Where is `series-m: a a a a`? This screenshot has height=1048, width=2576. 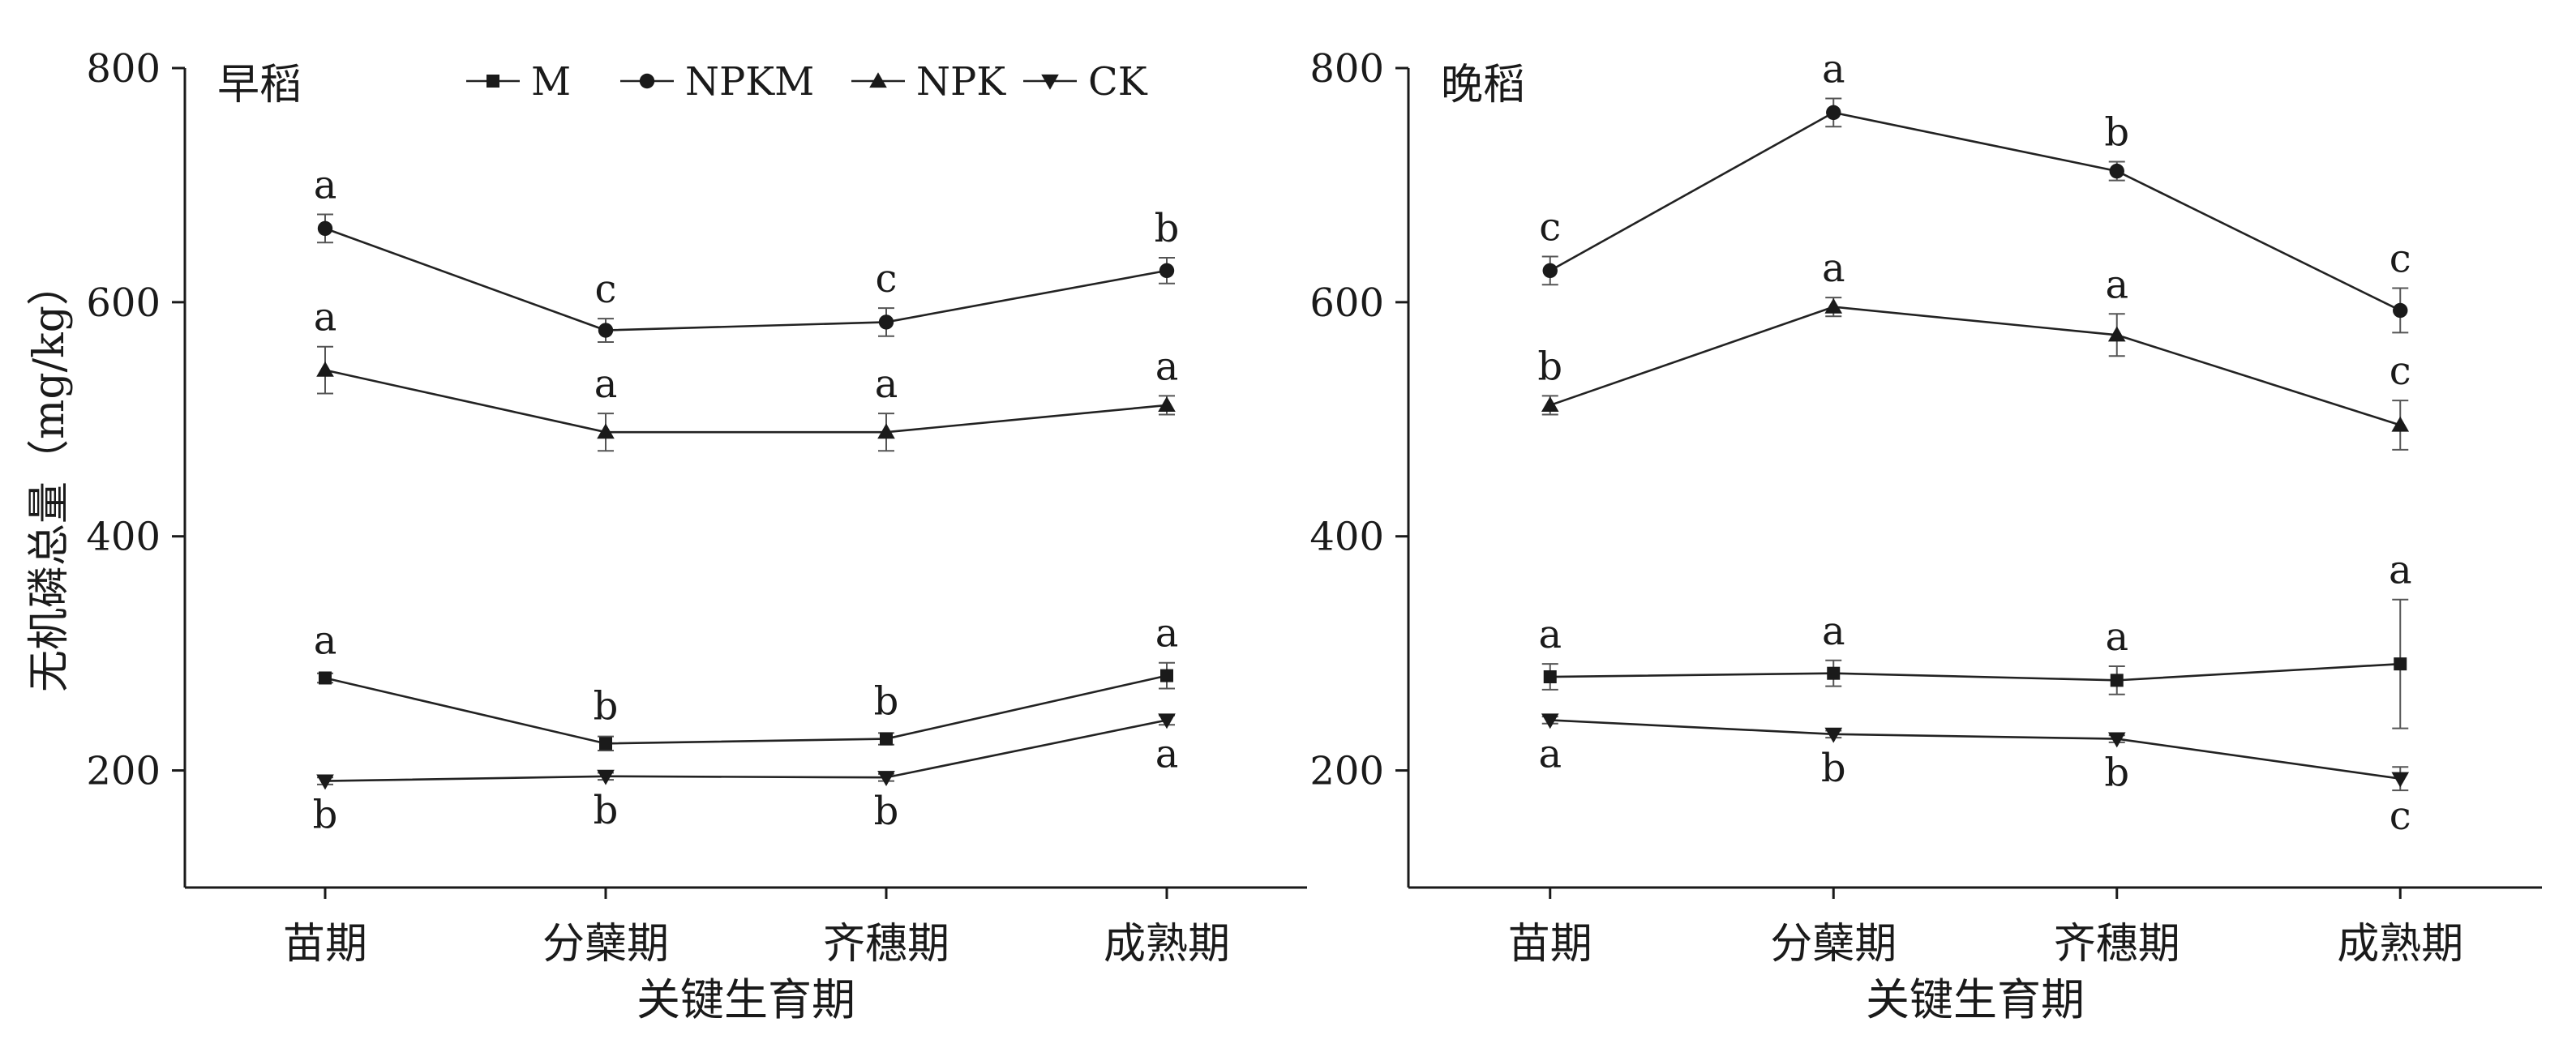
series-m: a a a a is located at coordinates (1975, 638).